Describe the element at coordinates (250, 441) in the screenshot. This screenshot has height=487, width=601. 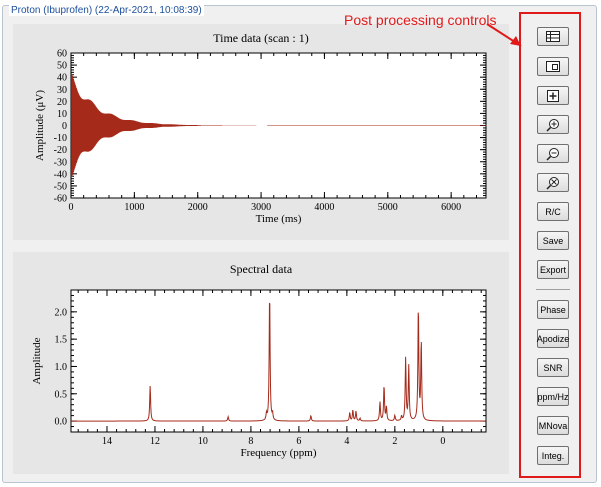
I see `spec-x-tick-label: 8` at that location.